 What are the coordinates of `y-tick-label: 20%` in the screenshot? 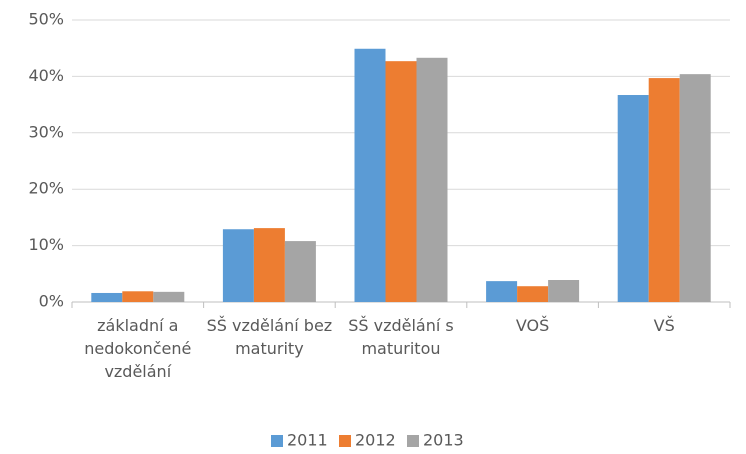 It's located at (46, 188).